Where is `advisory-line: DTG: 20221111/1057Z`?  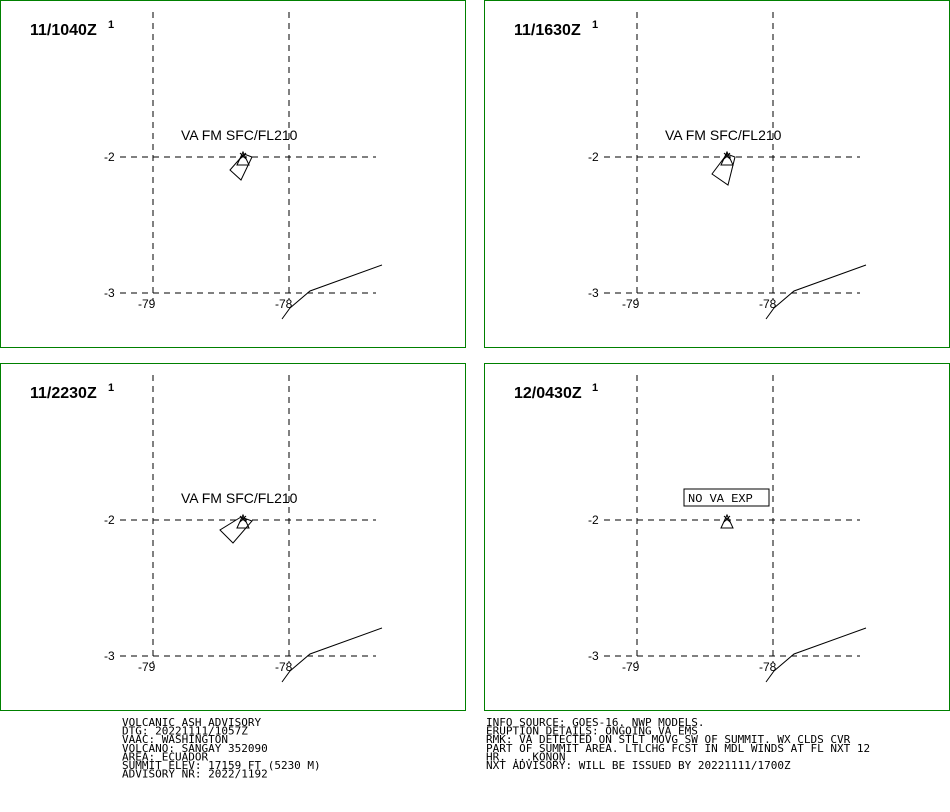
advisory-line: DTG: 20221111/1057Z is located at coordinates (185, 731).